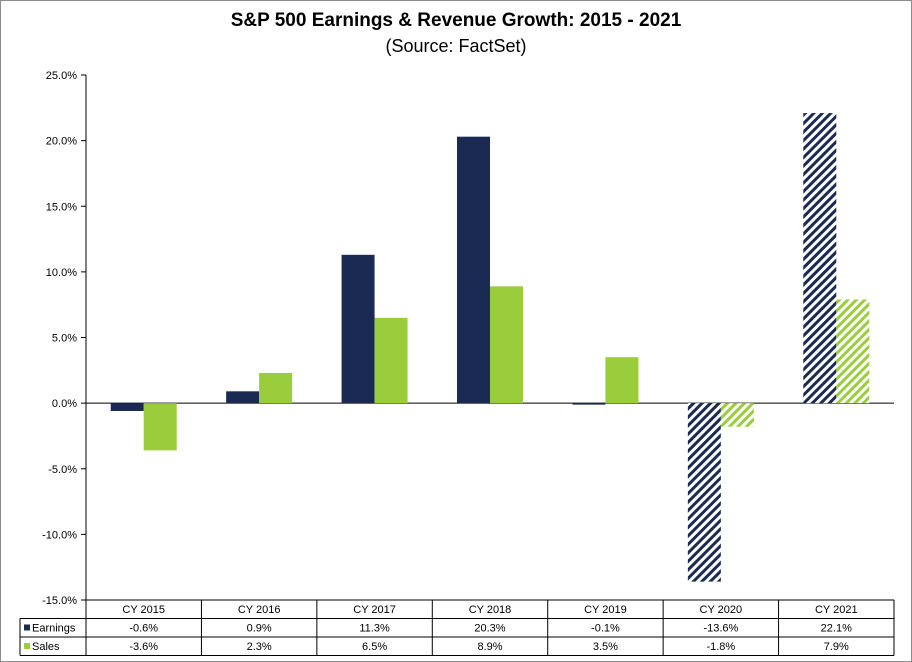 The height and width of the screenshot is (662, 912). Describe the element at coordinates (836, 647) in the screenshot. I see `data-label: 7.9%` at that location.